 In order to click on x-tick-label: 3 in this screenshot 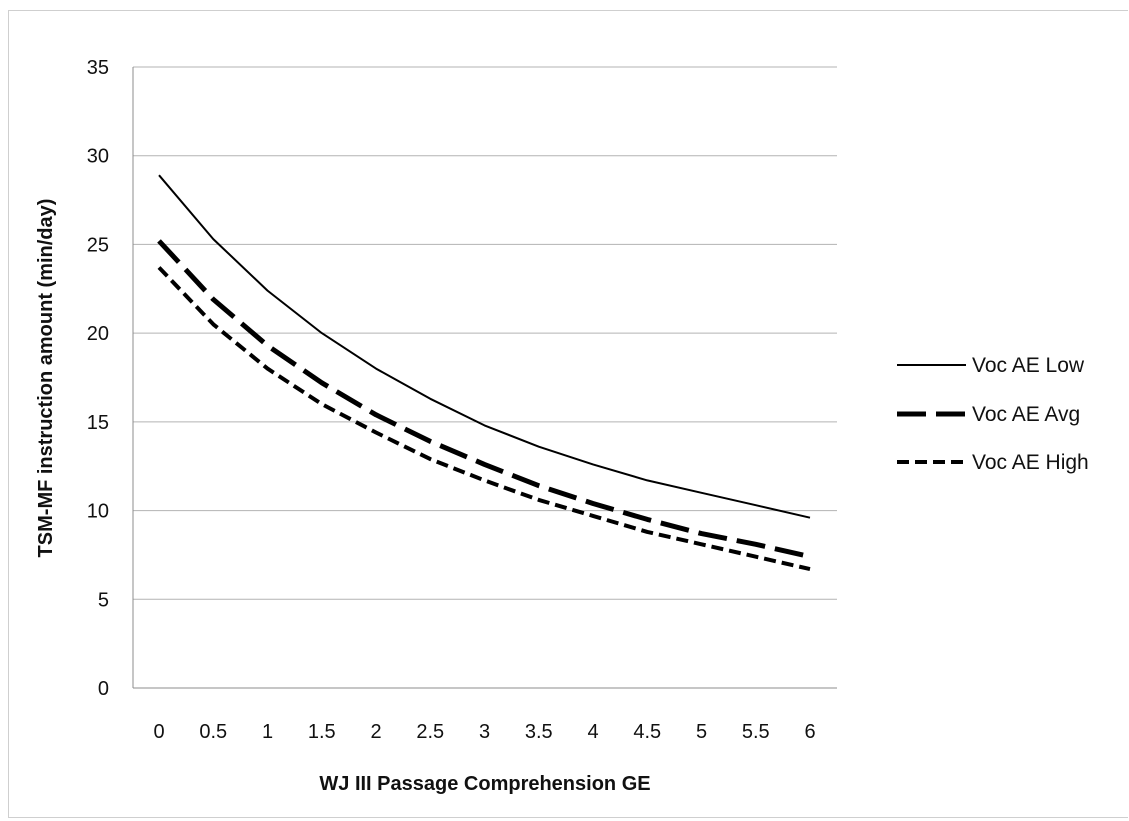, I will do `click(484, 732)`.